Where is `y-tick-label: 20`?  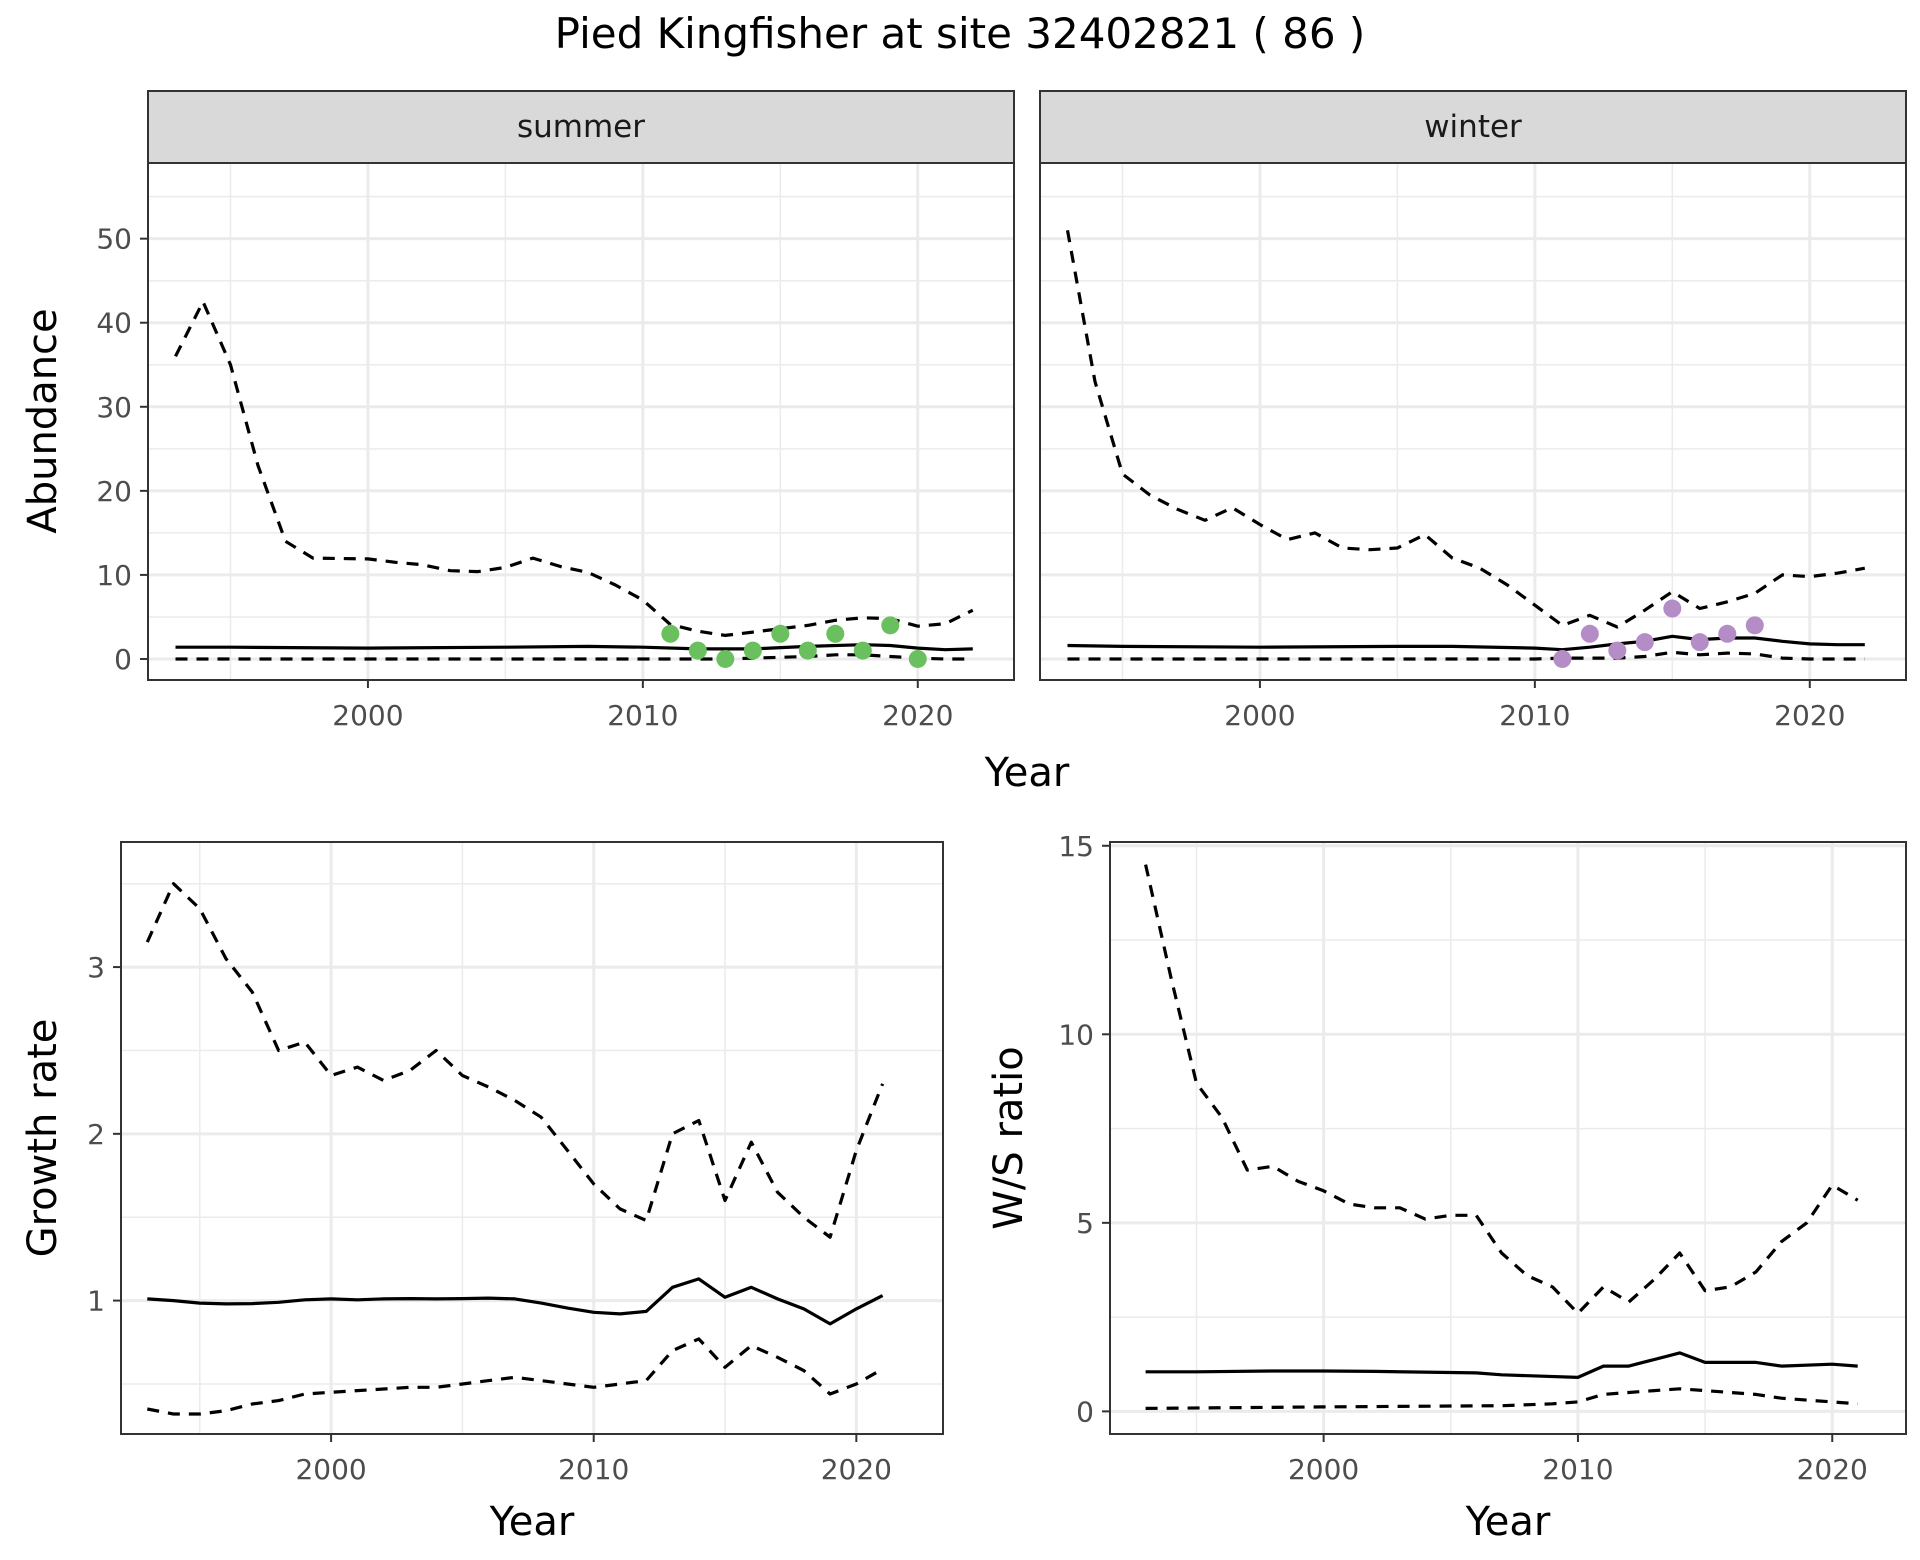 y-tick-label: 20 is located at coordinates (114, 491).